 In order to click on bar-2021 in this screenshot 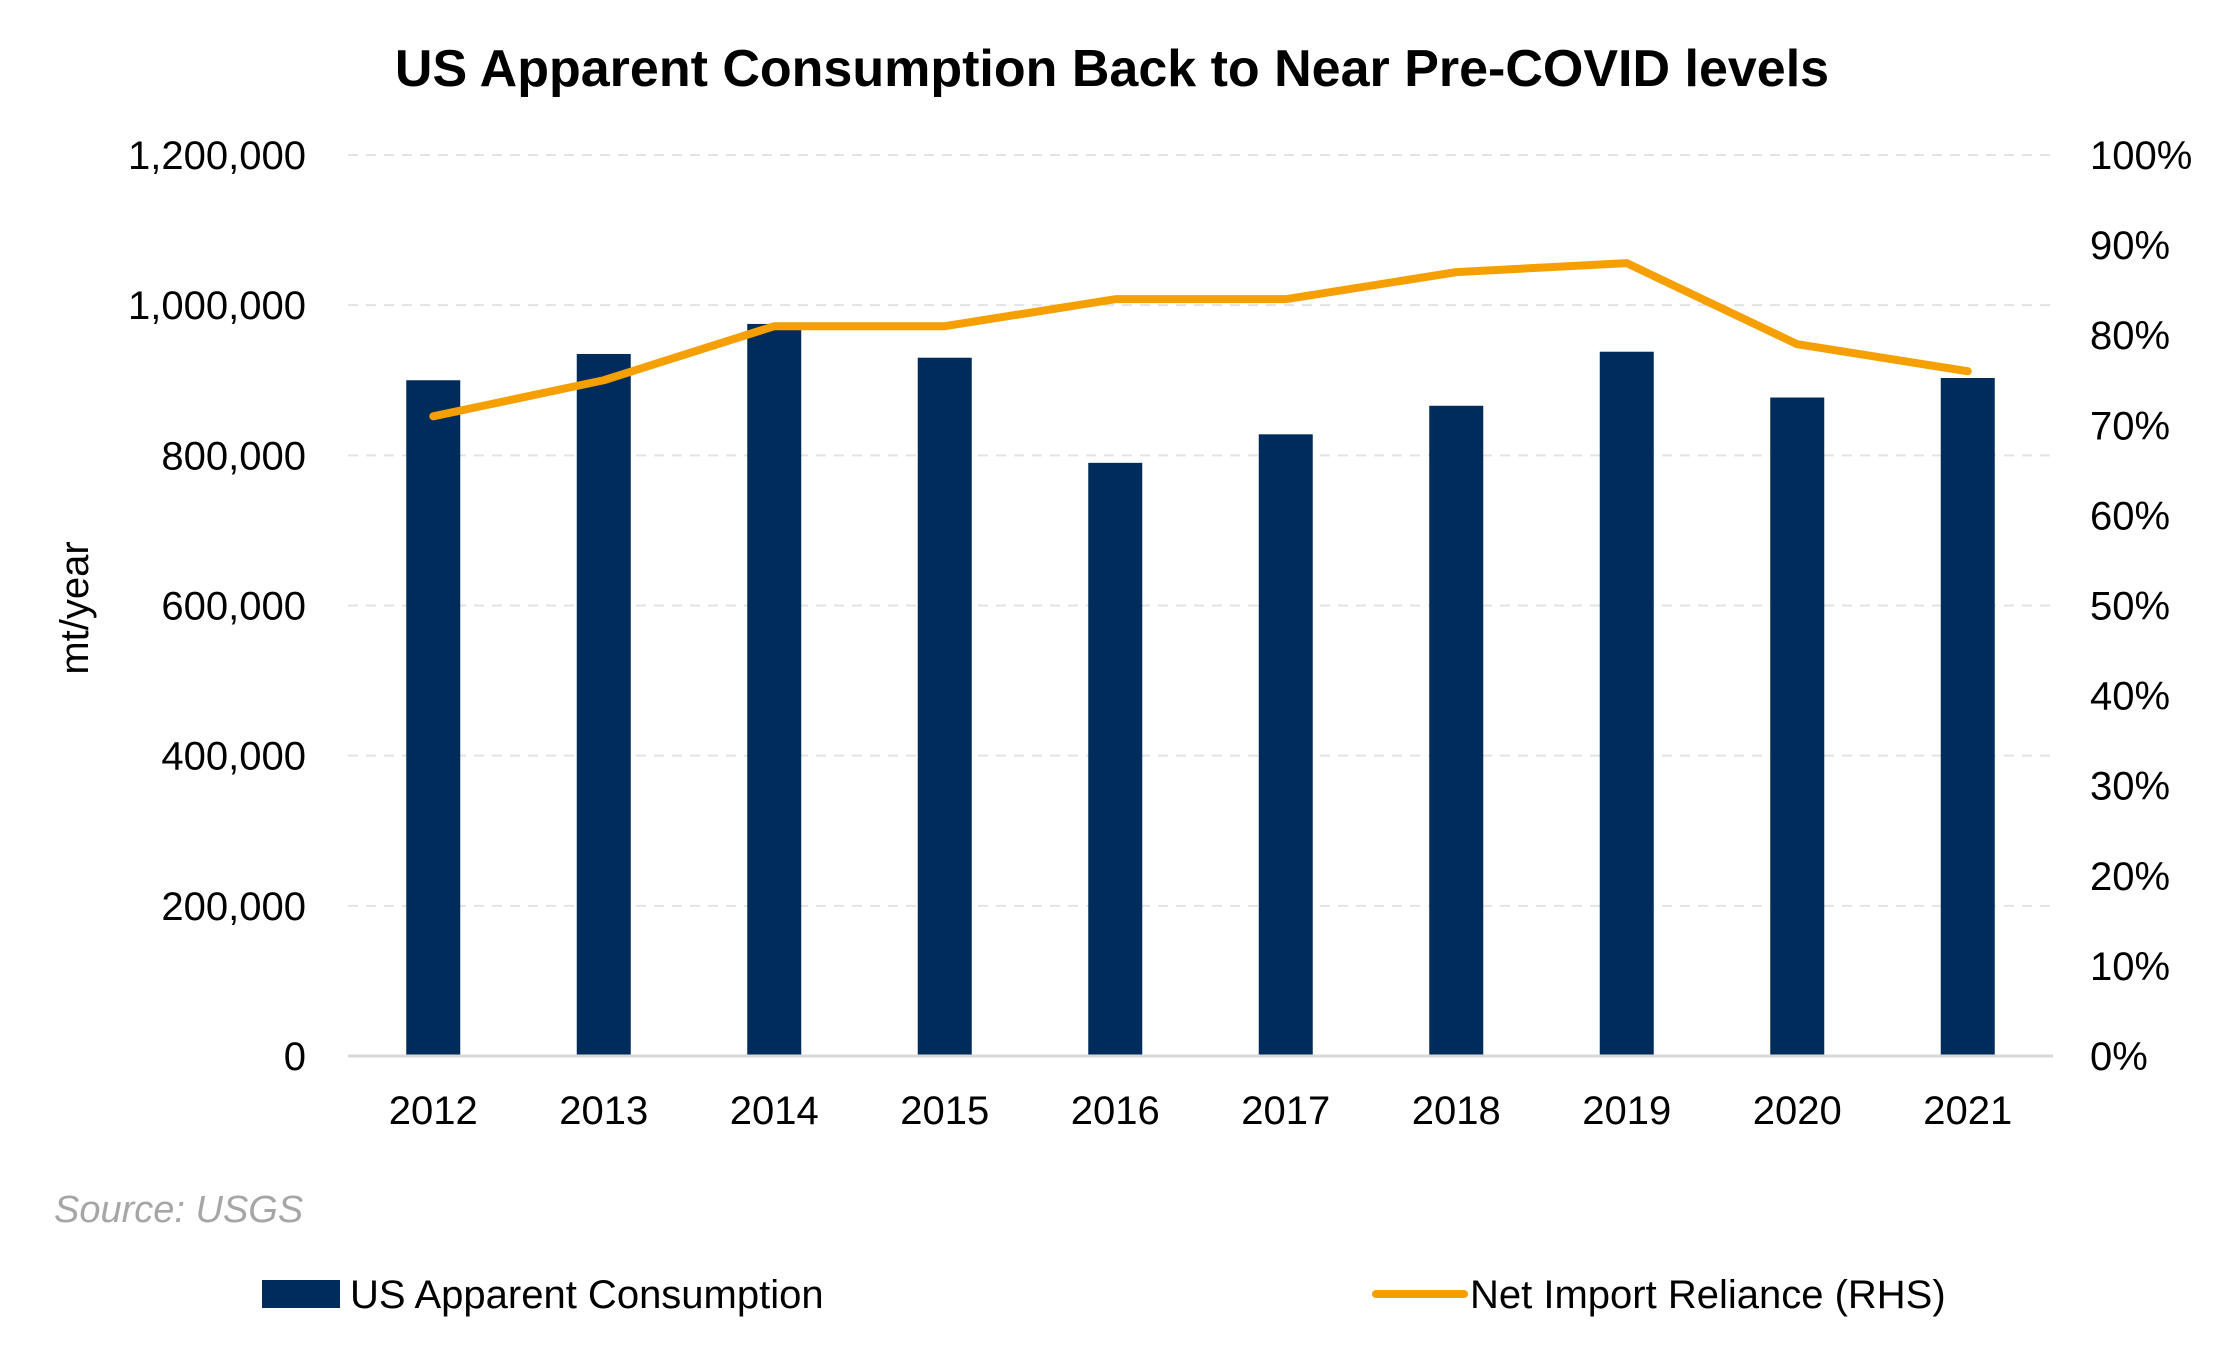, I will do `click(1968, 717)`.